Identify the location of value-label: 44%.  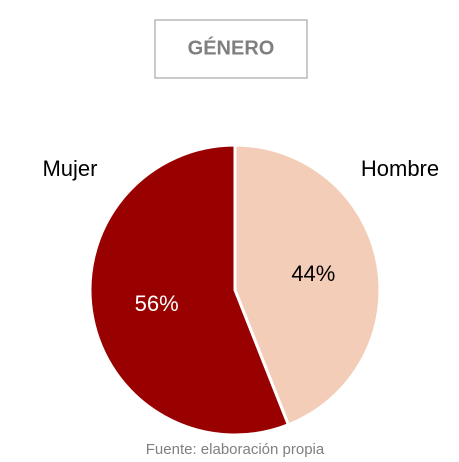
(313, 273).